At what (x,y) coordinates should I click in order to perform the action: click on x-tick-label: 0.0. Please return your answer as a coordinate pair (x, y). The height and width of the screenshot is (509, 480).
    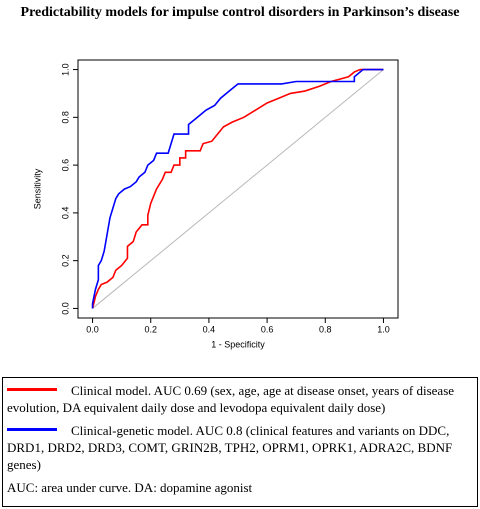
    Looking at the image, I should click on (92, 329).